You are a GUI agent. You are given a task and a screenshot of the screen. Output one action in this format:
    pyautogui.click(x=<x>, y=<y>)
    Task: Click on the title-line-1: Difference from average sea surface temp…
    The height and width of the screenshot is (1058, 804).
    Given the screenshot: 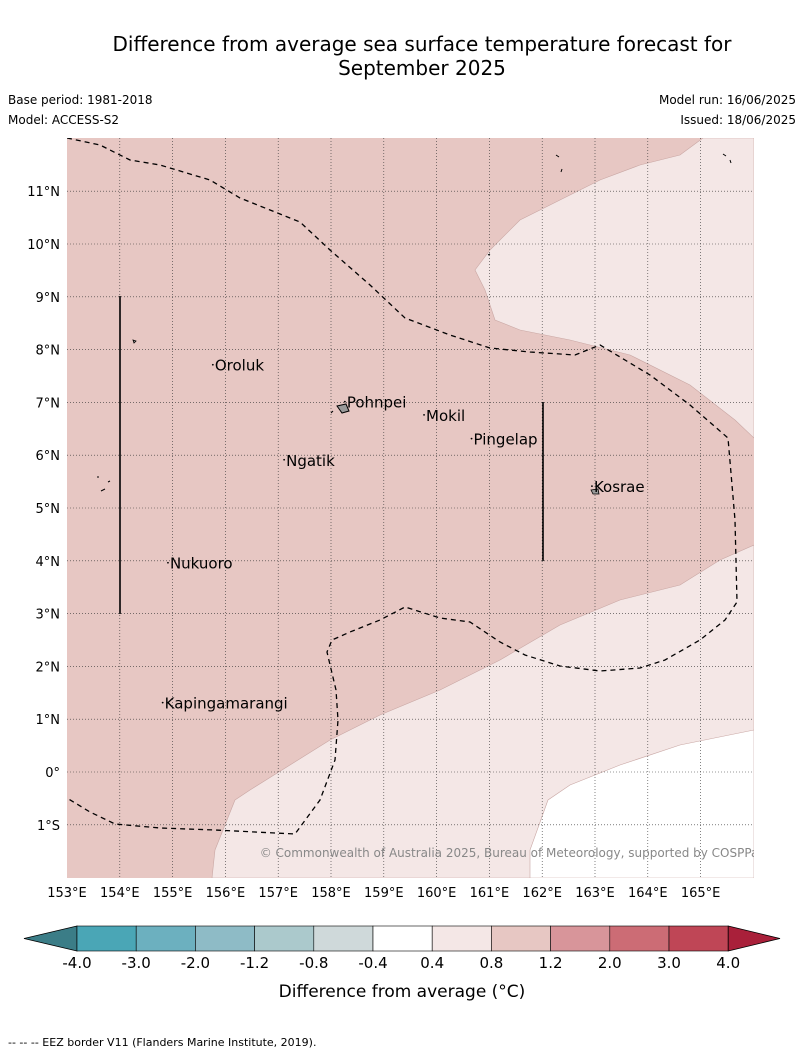 What is the action you would take?
    pyautogui.click(x=422, y=44)
    